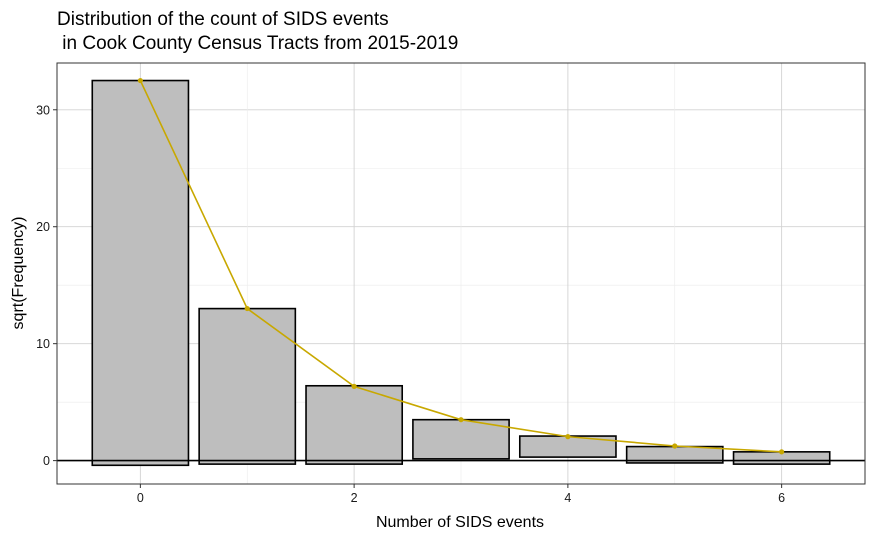 The image size is (875, 540). I want to click on y-tick-label: 0, so click(46, 461).